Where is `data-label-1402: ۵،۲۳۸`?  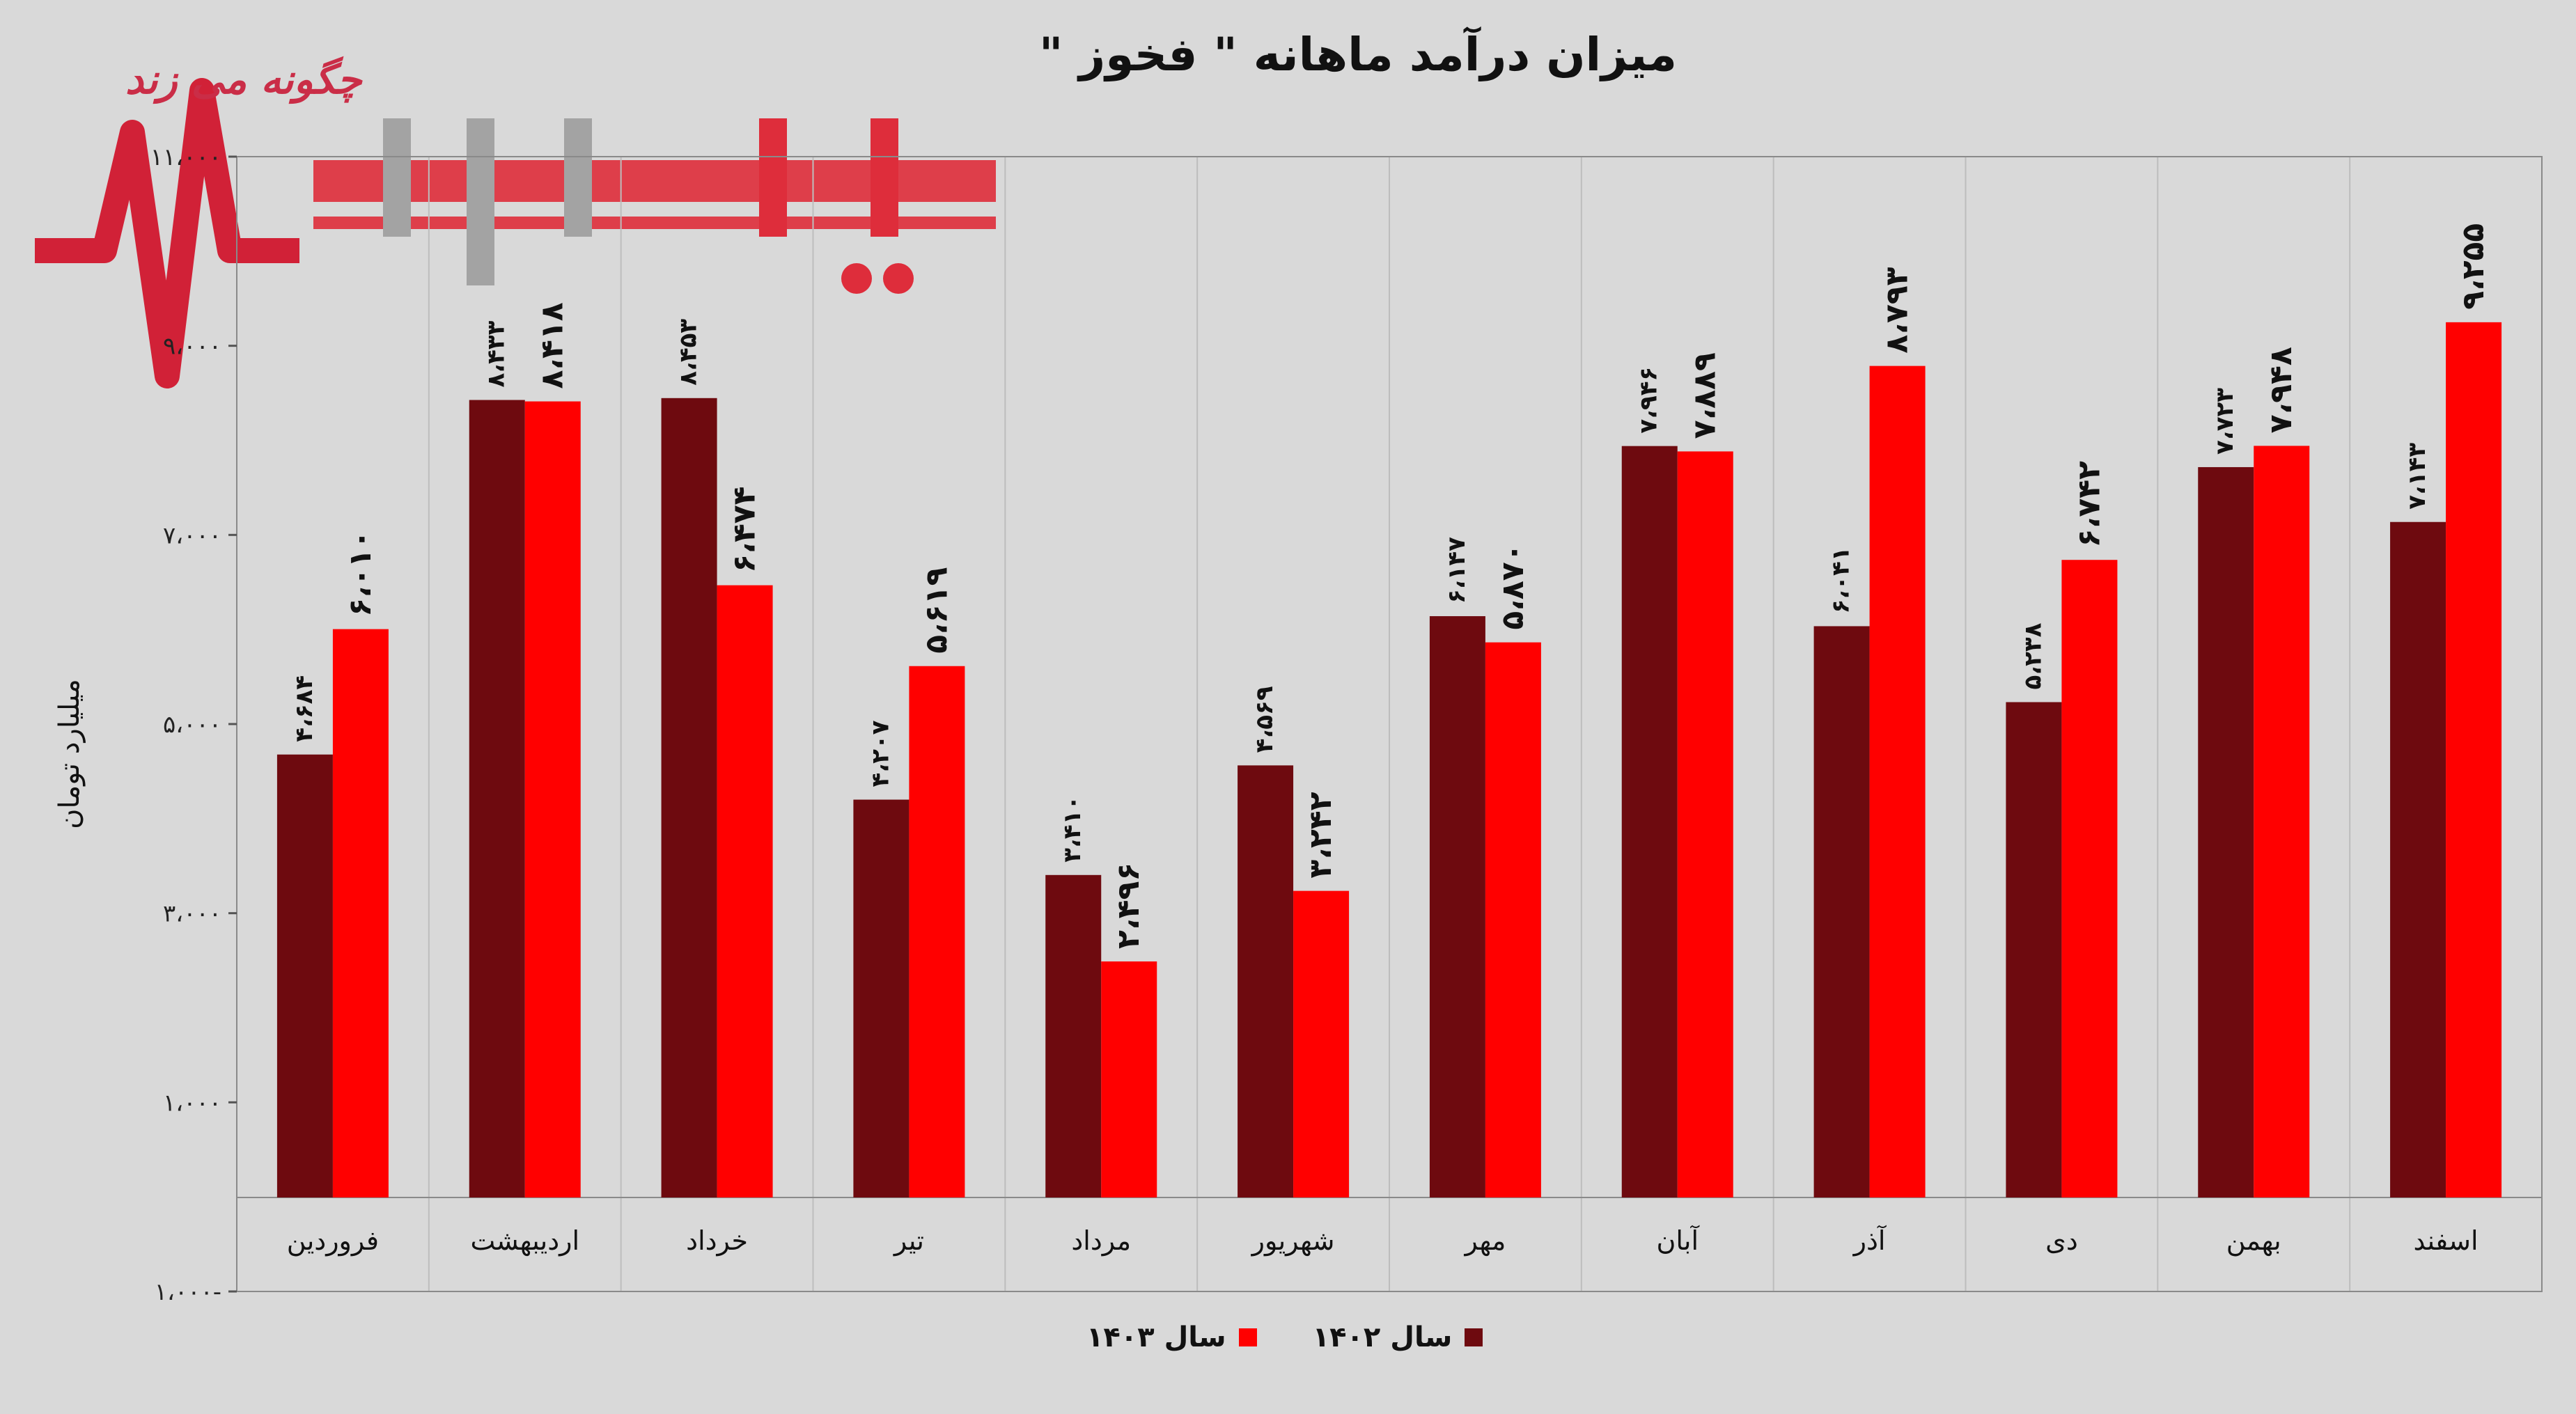
data-label-1402: ۵،۲۳۸ is located at coordinates (2033, 655).